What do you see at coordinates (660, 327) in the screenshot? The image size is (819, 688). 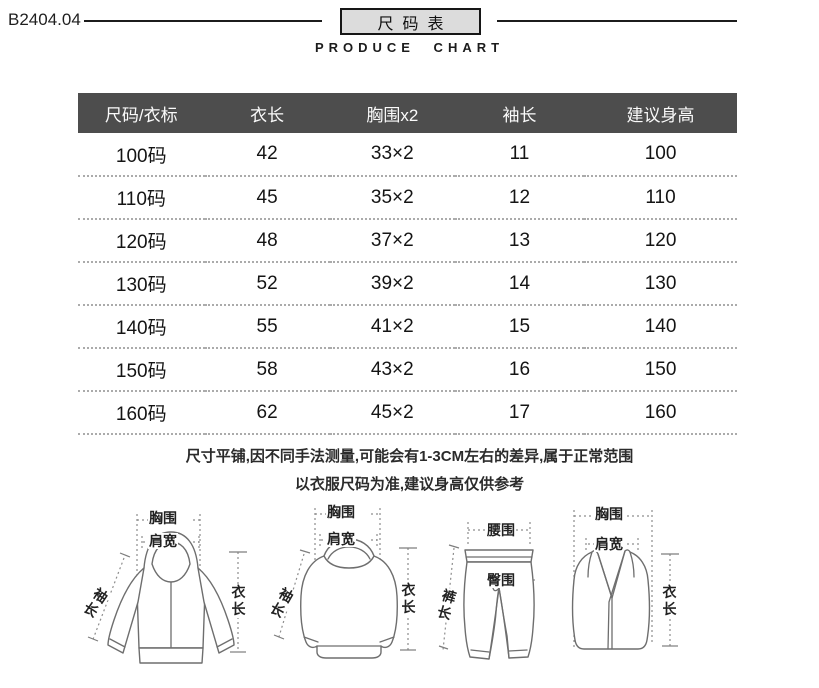 I see `cell-height: 140` at bounding box center [660, 327].